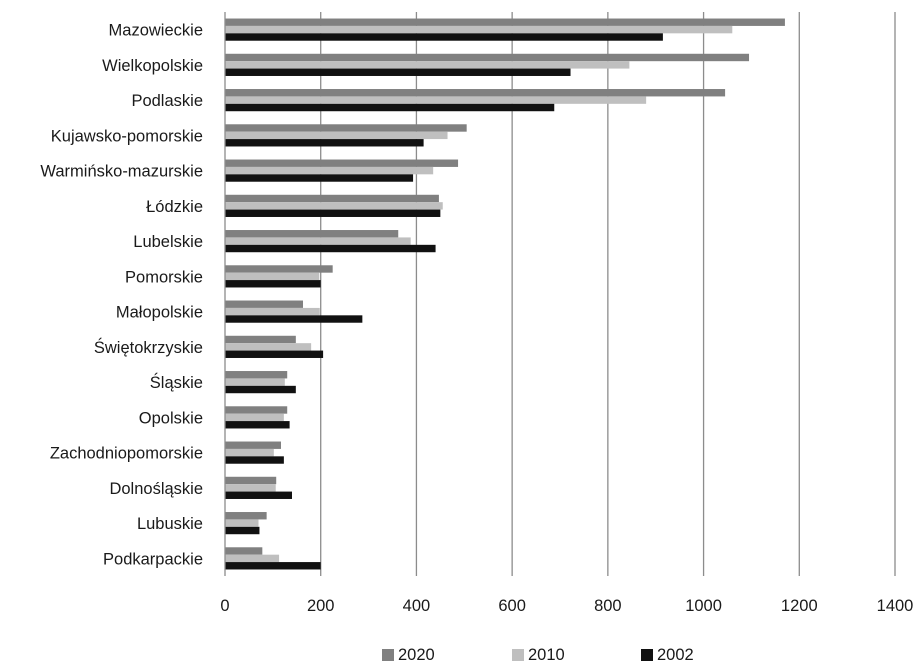 The height and width of the screenshot is (666, 917). I want to click on x-tick-labels: 0 200 400 600 800 1000 1200 1400, so click(566, 606).